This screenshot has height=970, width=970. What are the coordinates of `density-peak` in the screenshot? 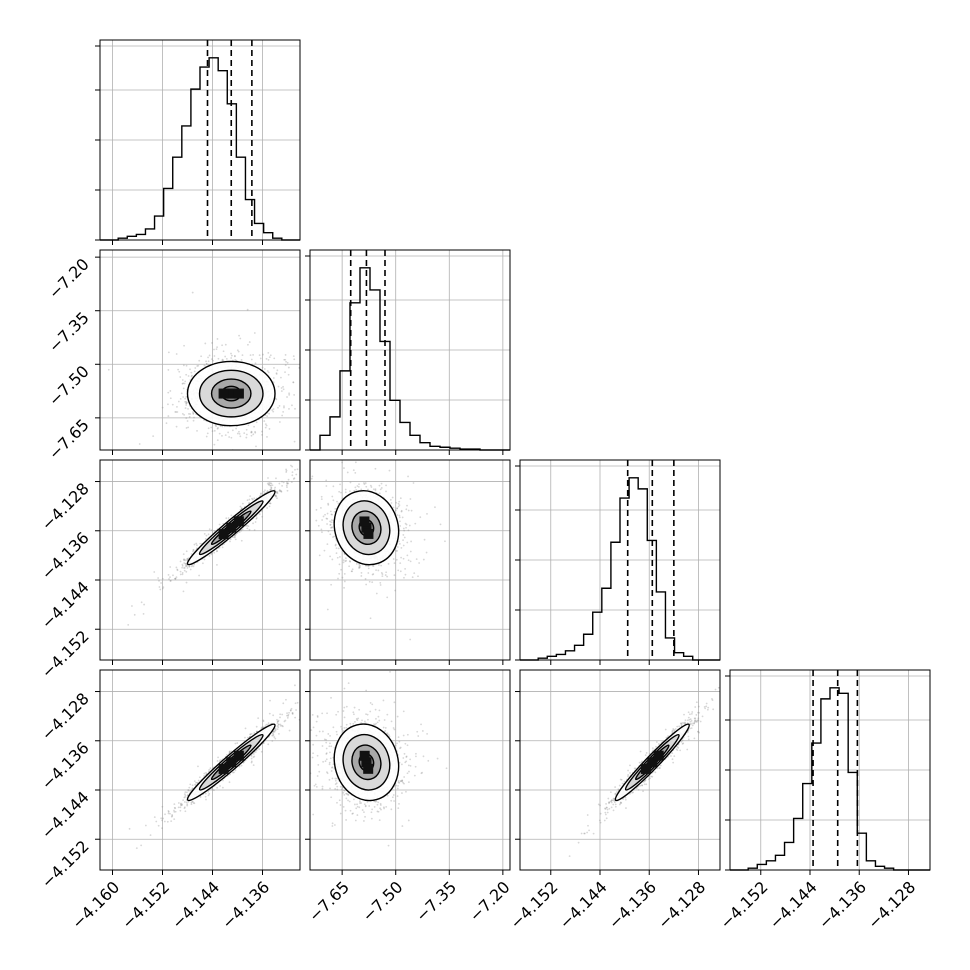 It's located at (223, 534).